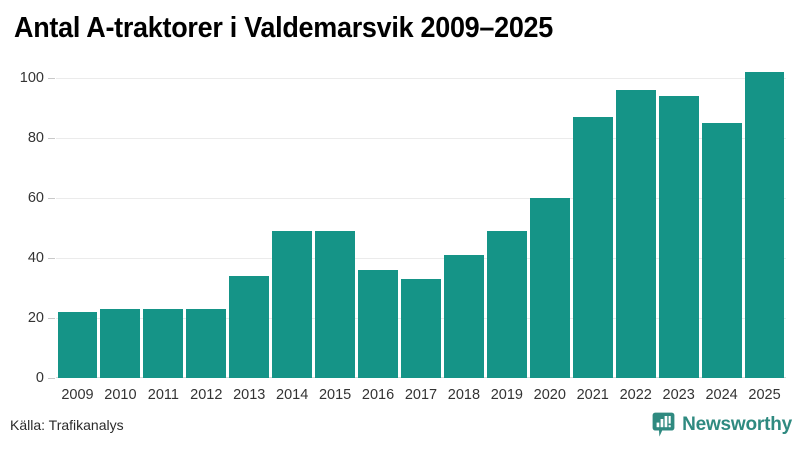 The image size is (800, 450). I want to click on x-axis-tick-label: 2022, so click(635, 395).